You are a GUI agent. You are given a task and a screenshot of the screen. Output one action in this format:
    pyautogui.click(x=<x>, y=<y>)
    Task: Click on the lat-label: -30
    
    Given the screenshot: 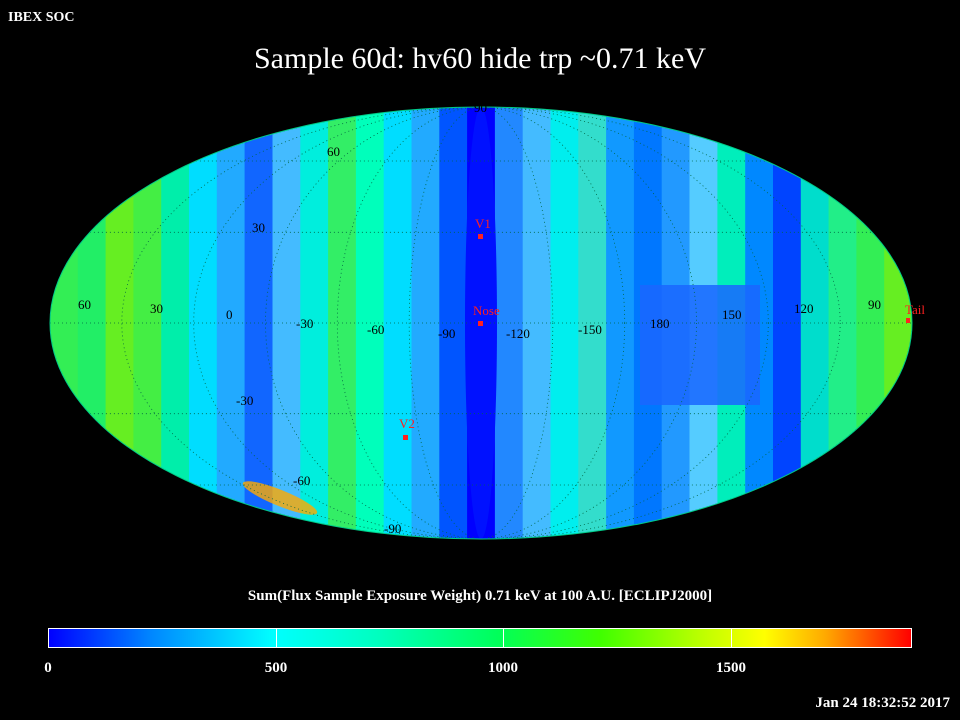 What is the action you would take?
    pyautogui.click(x=244, y=400)
    